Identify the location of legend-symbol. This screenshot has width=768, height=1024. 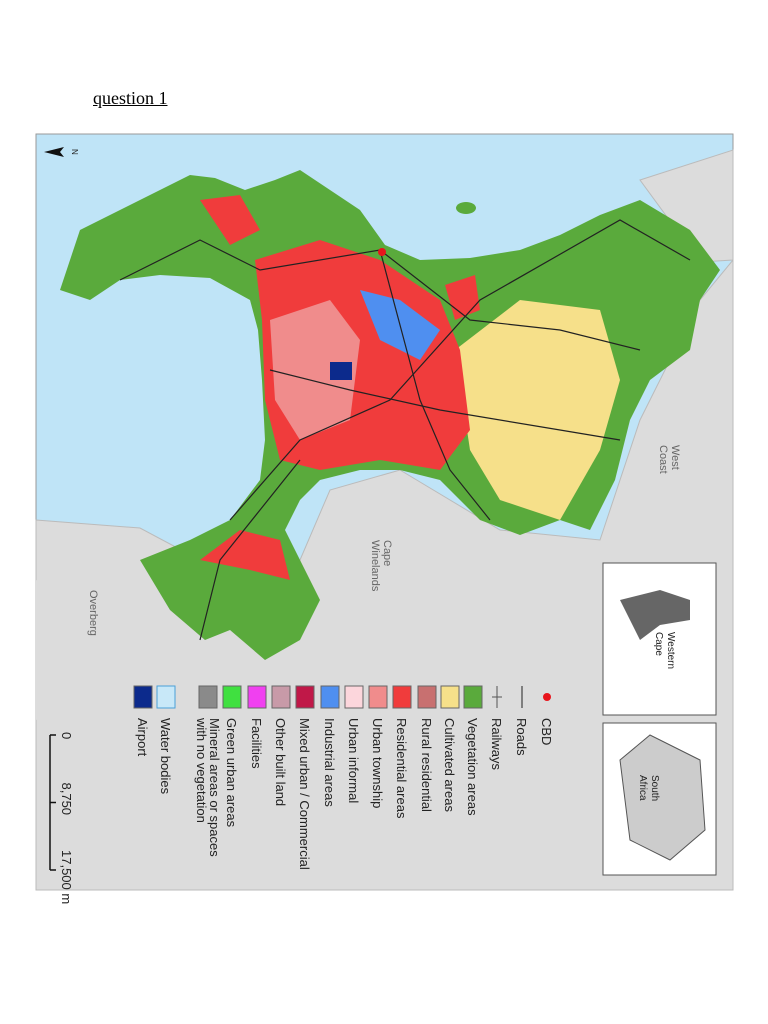
(547, 697).